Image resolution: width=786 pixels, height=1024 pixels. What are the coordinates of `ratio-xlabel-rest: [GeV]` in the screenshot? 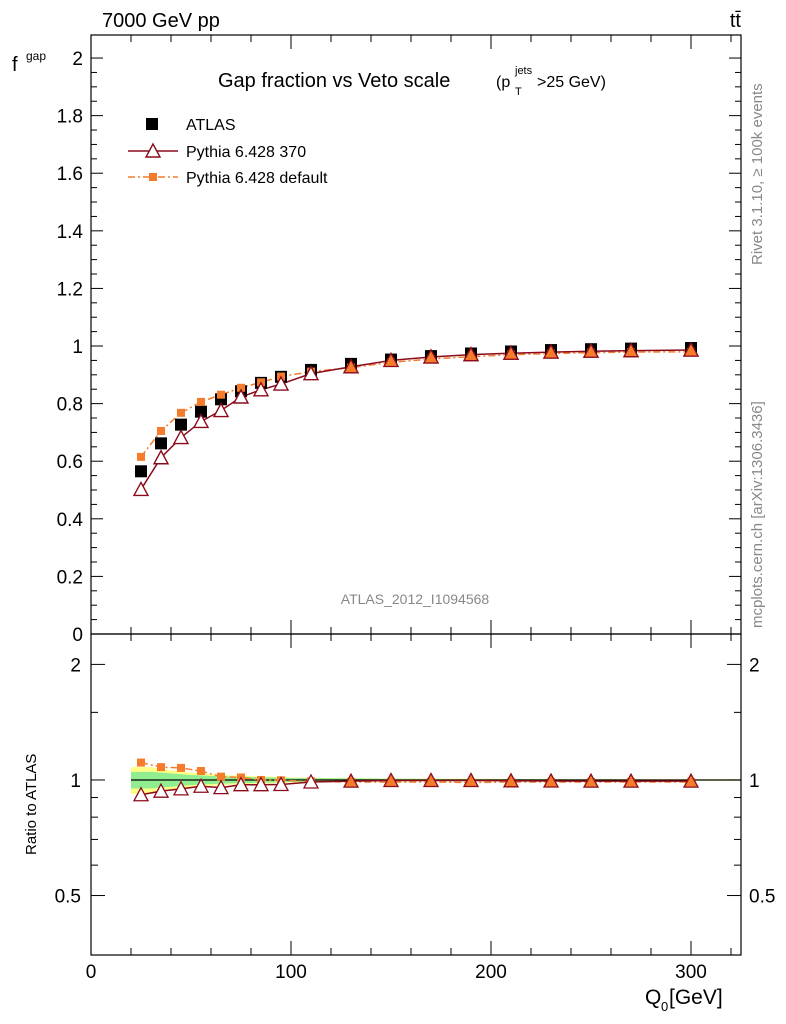 It's located at (696, 997).